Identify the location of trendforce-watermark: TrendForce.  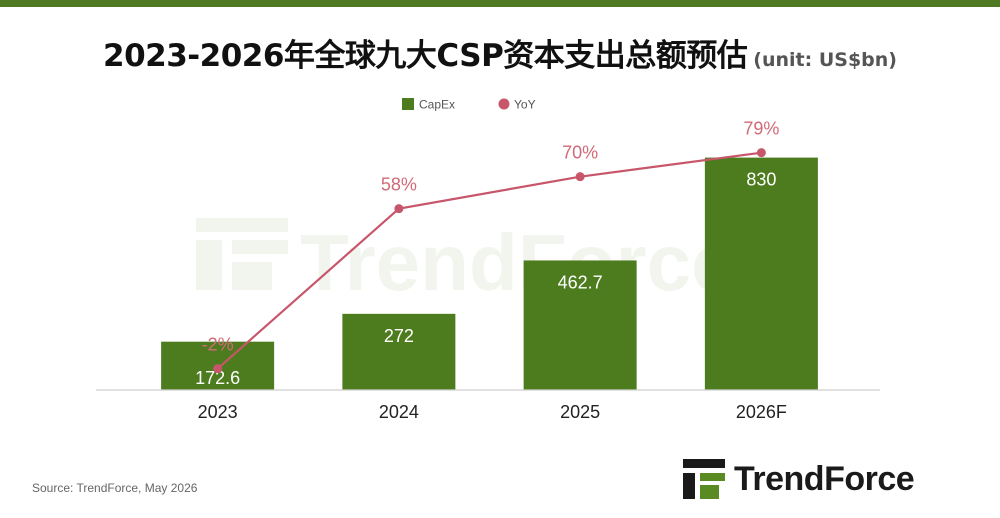
(466, 262).